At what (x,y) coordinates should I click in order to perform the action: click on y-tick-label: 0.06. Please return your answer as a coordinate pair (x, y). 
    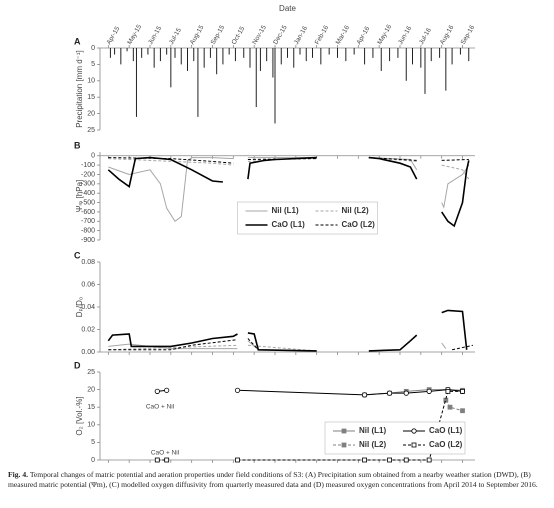
    Looking at the image, I should click on (88, 284).